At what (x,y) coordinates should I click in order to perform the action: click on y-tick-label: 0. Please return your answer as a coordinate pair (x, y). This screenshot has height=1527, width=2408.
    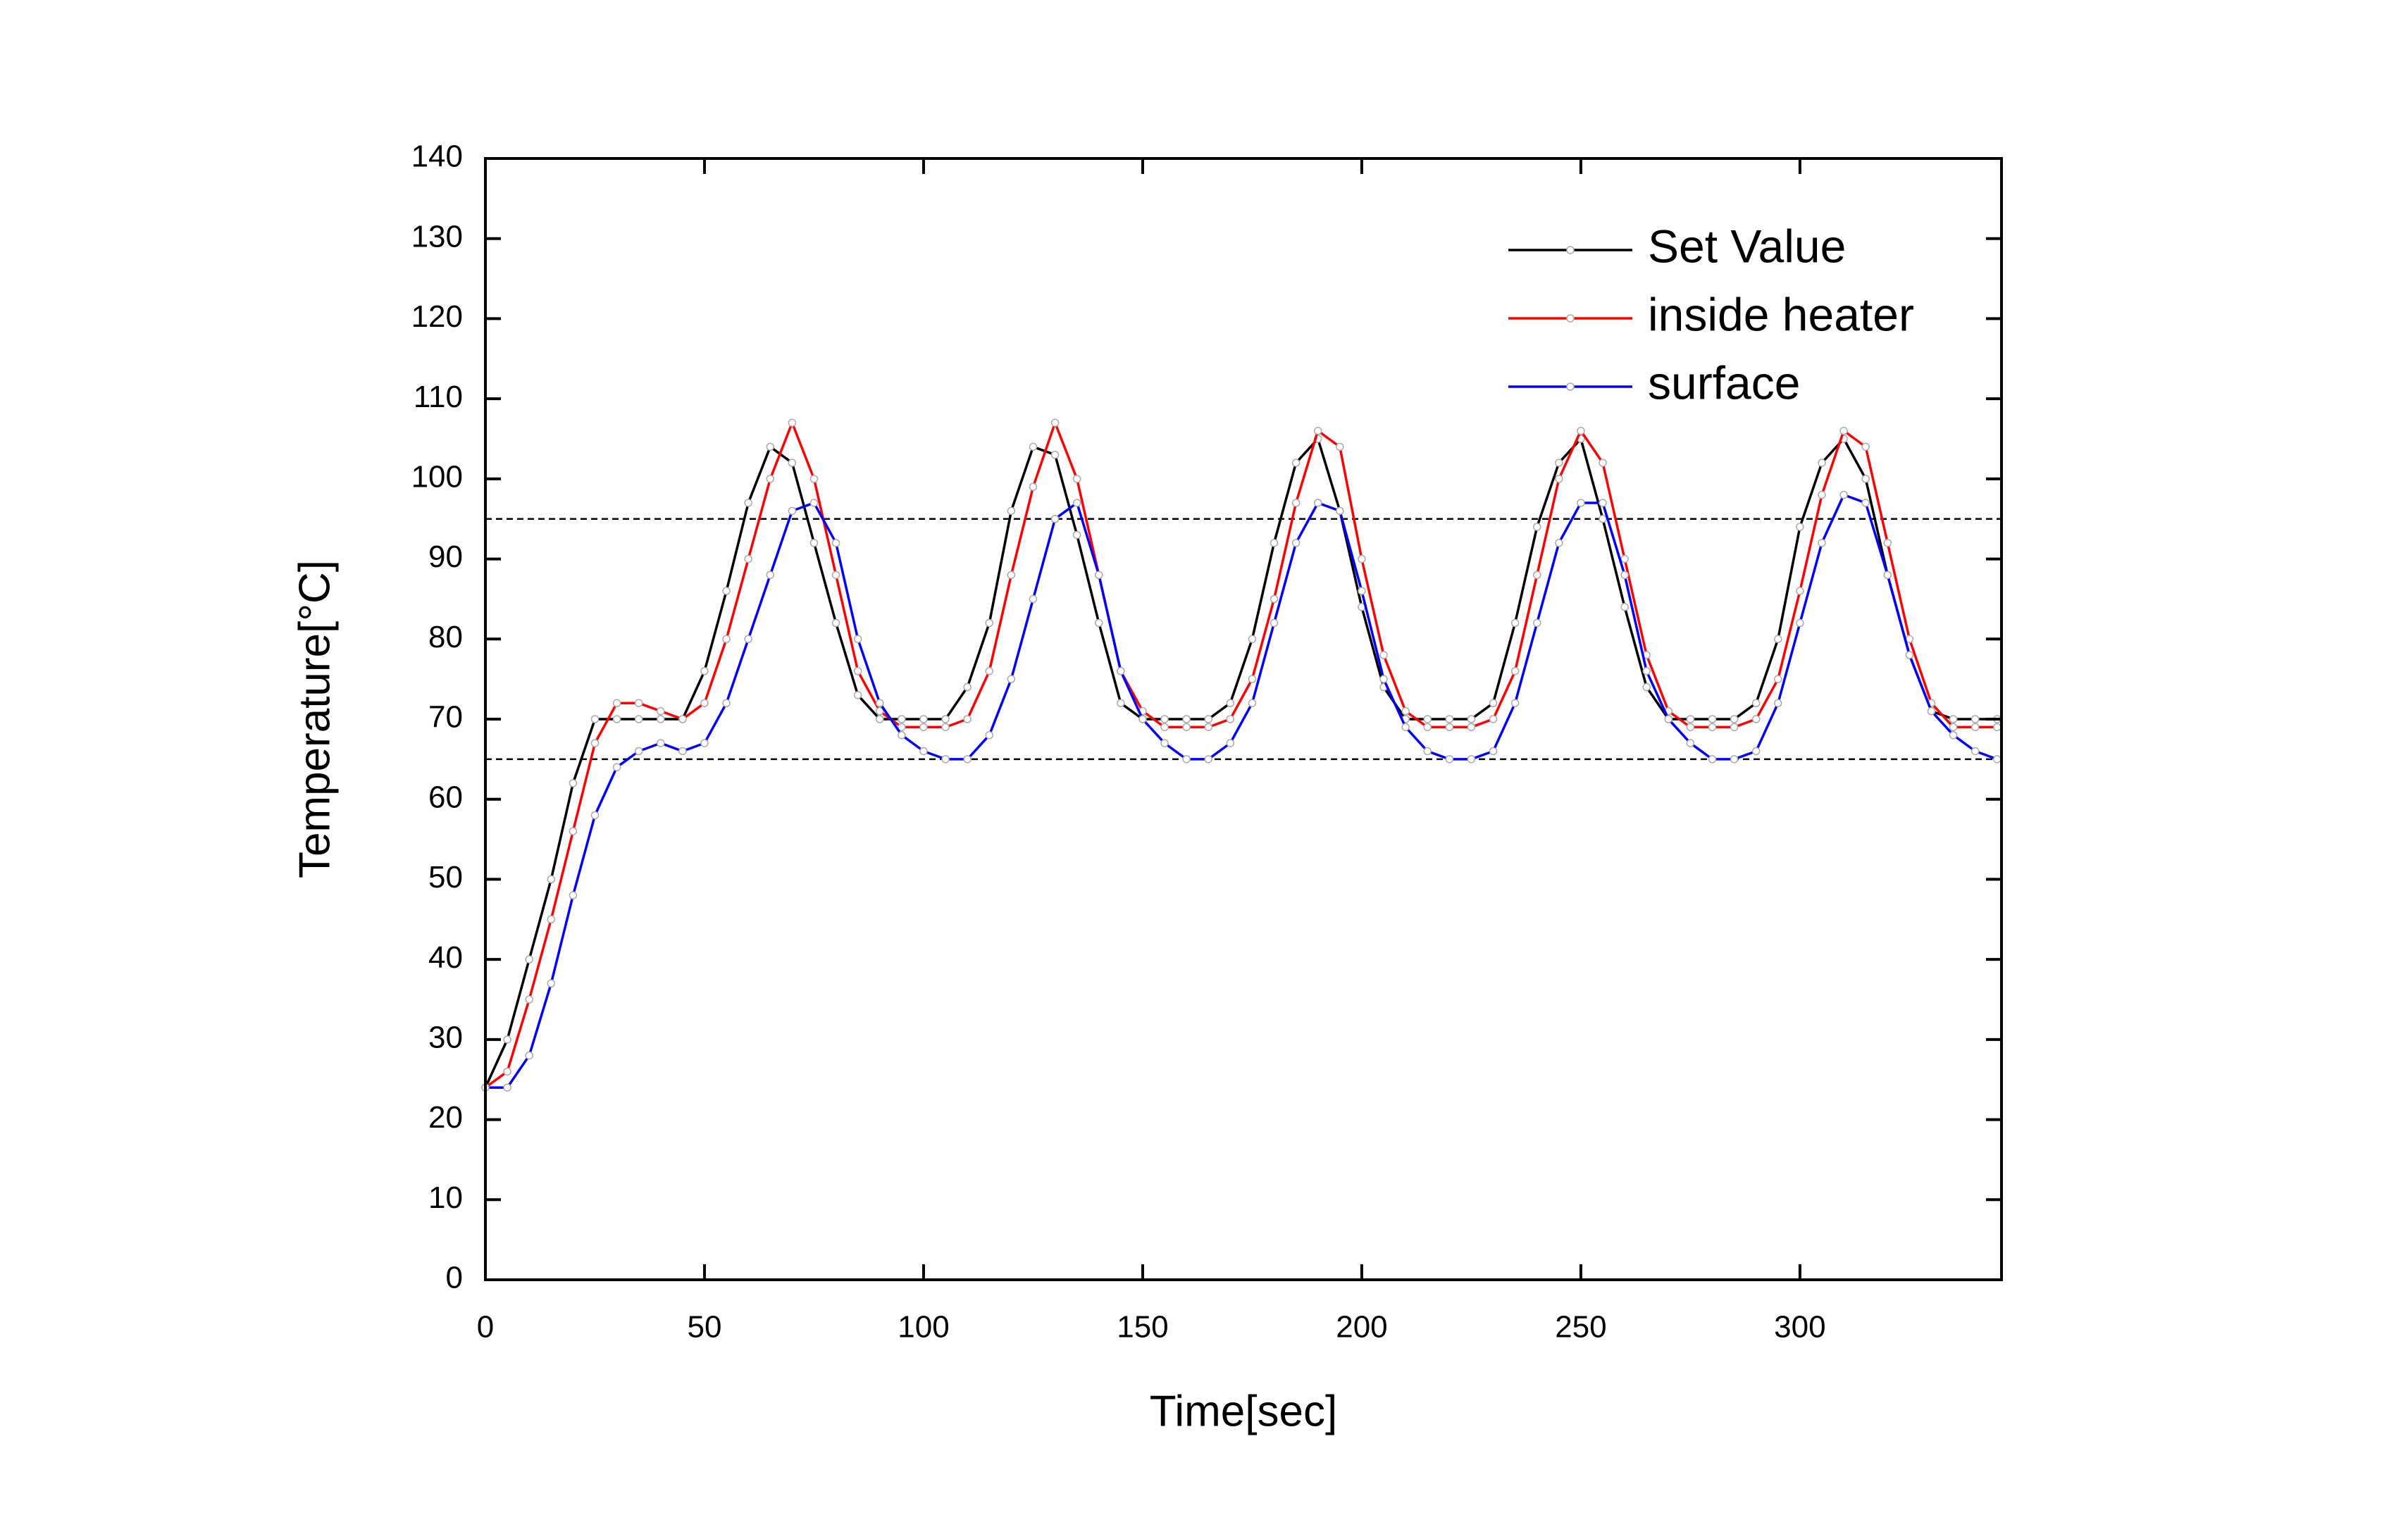
    Looking at the image, I should click on (454, 1278).